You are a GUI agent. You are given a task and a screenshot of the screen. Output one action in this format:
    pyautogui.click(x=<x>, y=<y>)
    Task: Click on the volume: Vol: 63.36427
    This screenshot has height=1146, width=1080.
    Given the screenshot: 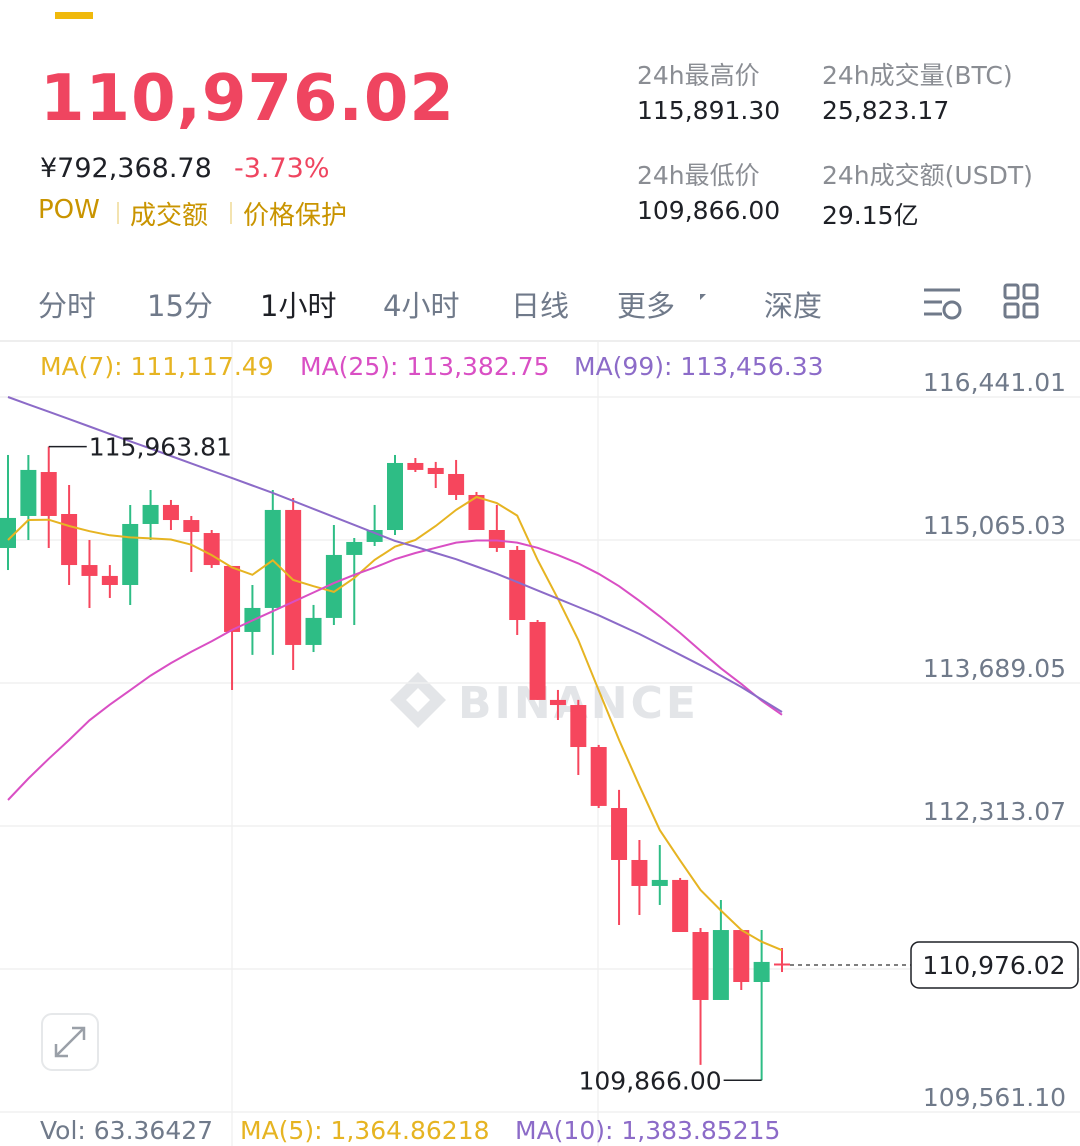 What is the action you would take?
    pyautogui.click(x=127, y=1130)
    